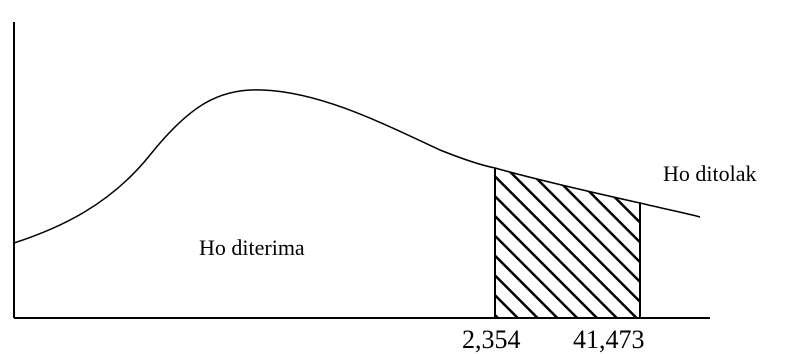  What do you see at coordinates (609, 339) in the screenshot?
I see `critical-value-upper-label: 41,473` at bounding box center [609, 339].